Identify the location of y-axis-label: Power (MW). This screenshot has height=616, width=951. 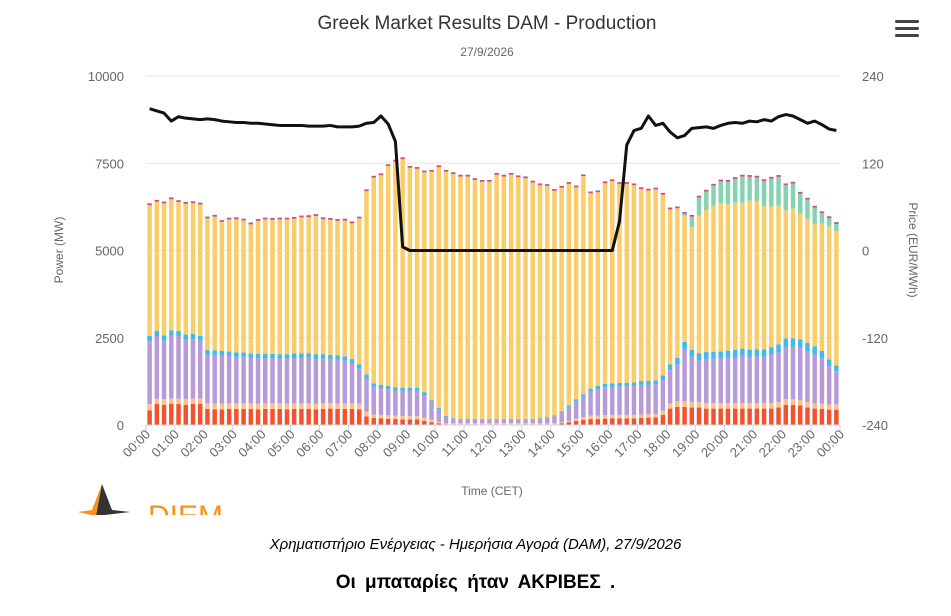
(59, 250).